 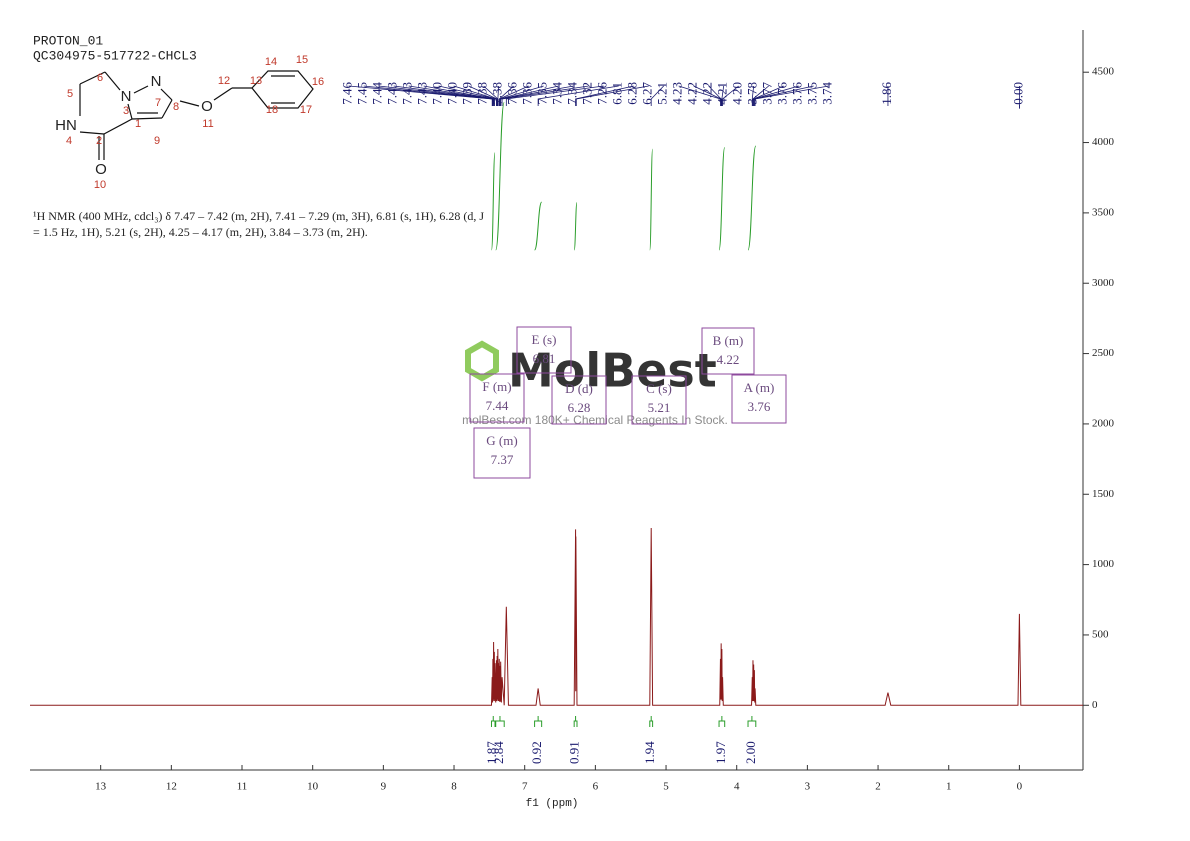 What do you see at coordinates (649, 752) in the screenshot?
I see `integral-label: 1.94` at bounding box center [649, 752].